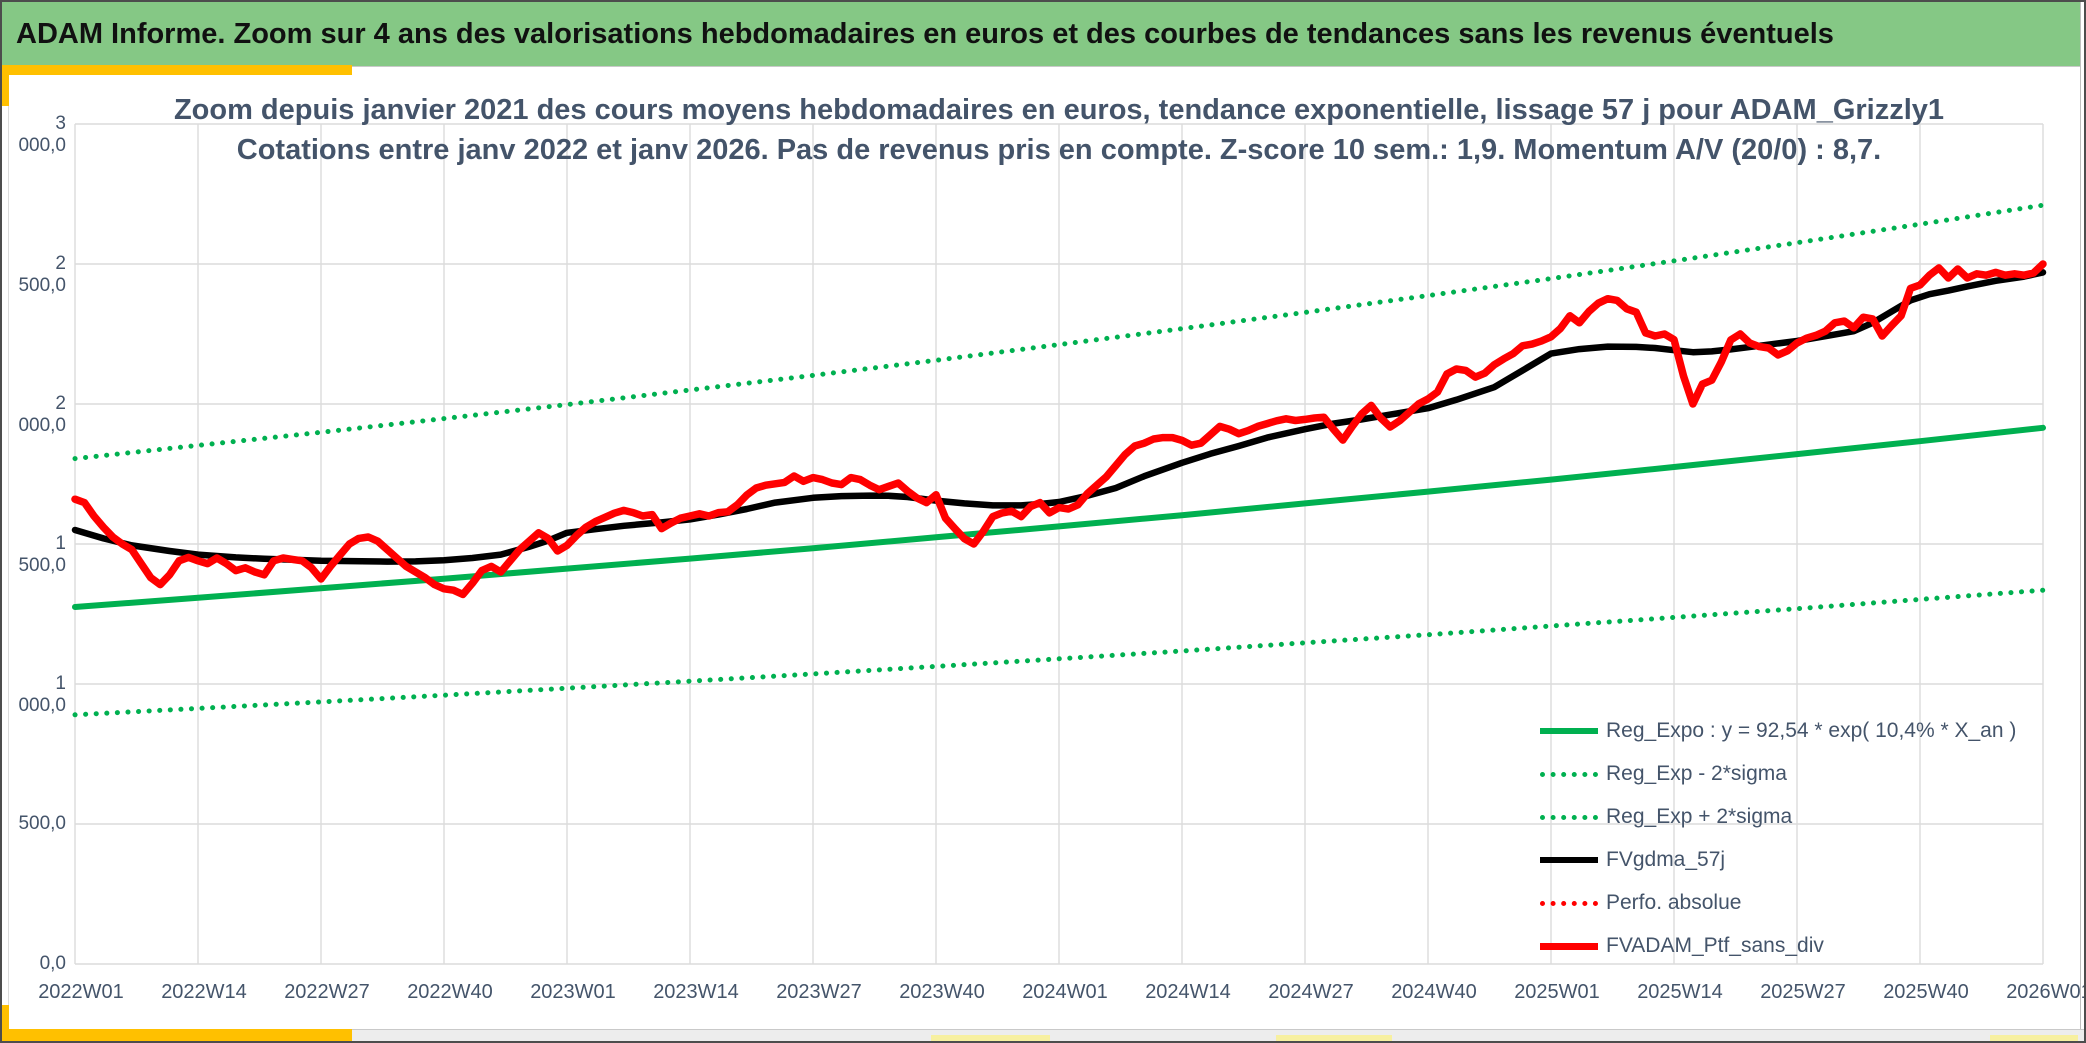 The height and width of the screenshot is (1043, 2086). I want to click on x-axis-tick-label: 2024W27, so click(1311, 992).